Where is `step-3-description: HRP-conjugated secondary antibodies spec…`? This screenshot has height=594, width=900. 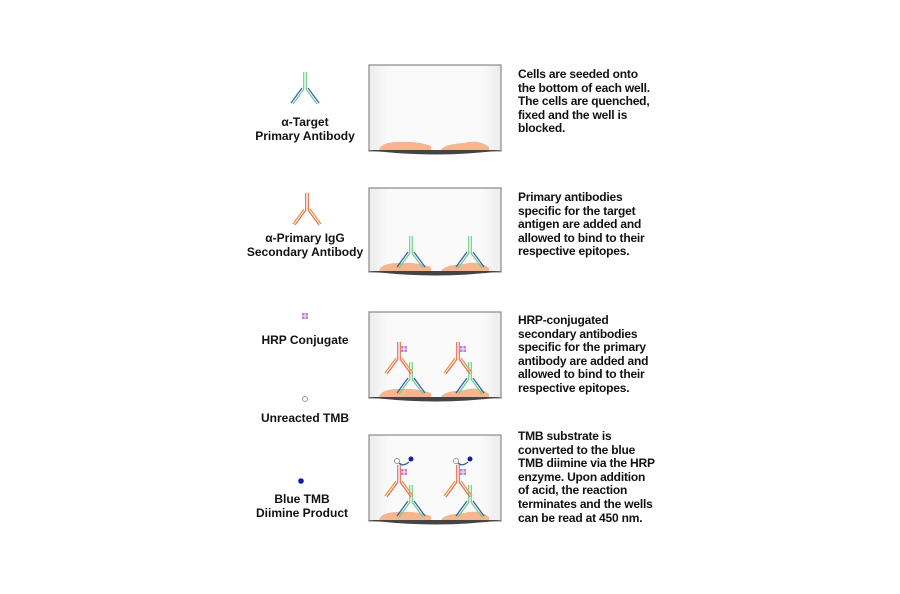
step-3-description: HRP-conjugated secondary antibodies spec… is located at coordinates (583, 354).